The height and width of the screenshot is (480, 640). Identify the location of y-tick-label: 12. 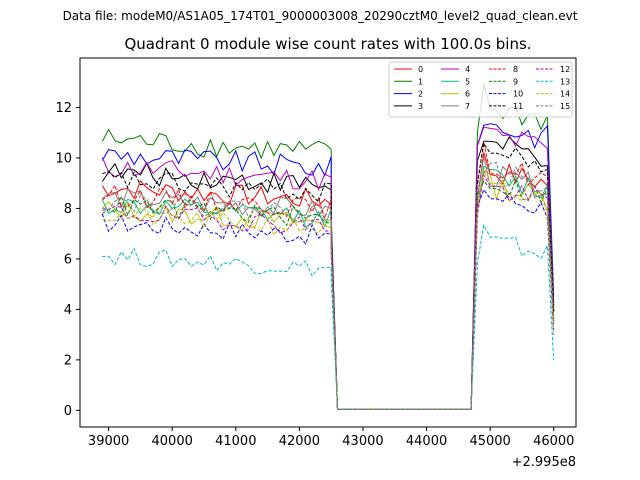
(63, 108).